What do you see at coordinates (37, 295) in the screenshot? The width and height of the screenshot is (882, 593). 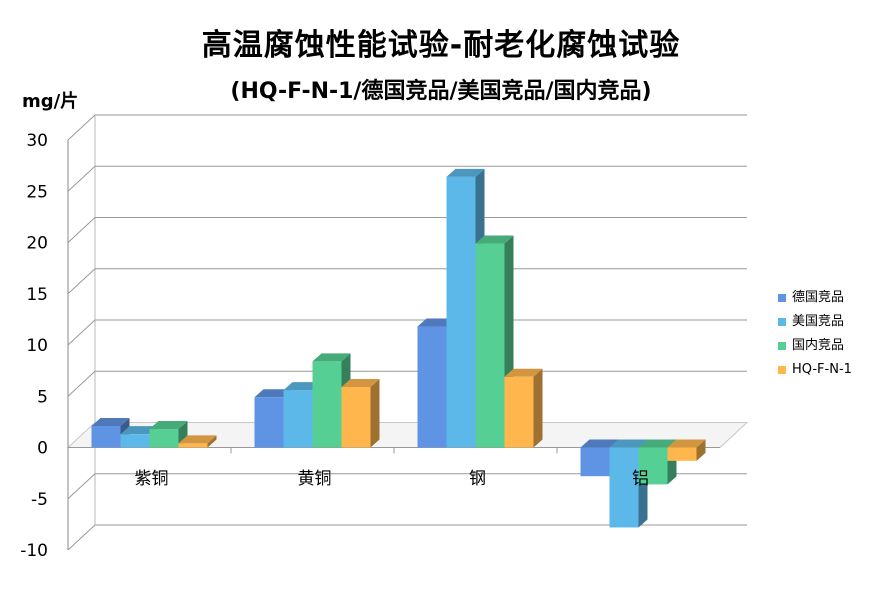 I see `y-tick-label: 15` at bounding box center [37, 295].